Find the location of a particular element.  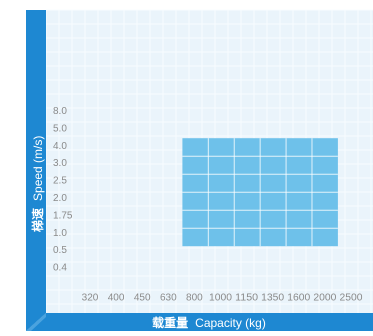

y-tick-label: 0.4 is located at coordinates (60, 268).